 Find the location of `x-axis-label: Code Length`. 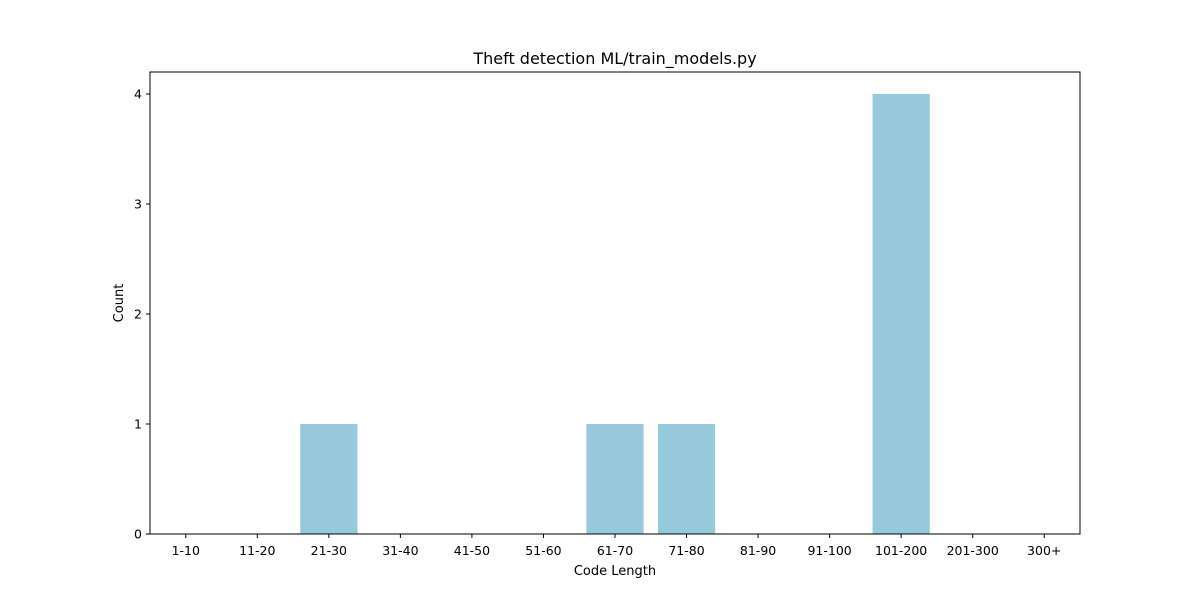

x-axis-label: Code Length is located at coordinates (615, 571).